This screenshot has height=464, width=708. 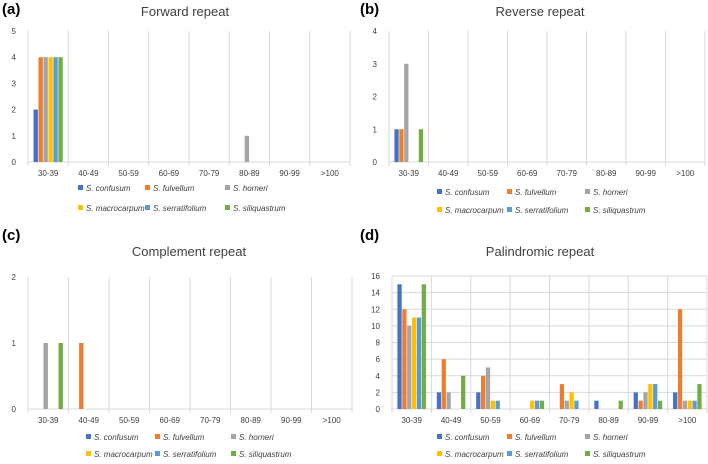 What do you see at coordinates (48, 173) in the screenshot?
I see `x-tick-label: 30-39` at bounding box center [48, 173].